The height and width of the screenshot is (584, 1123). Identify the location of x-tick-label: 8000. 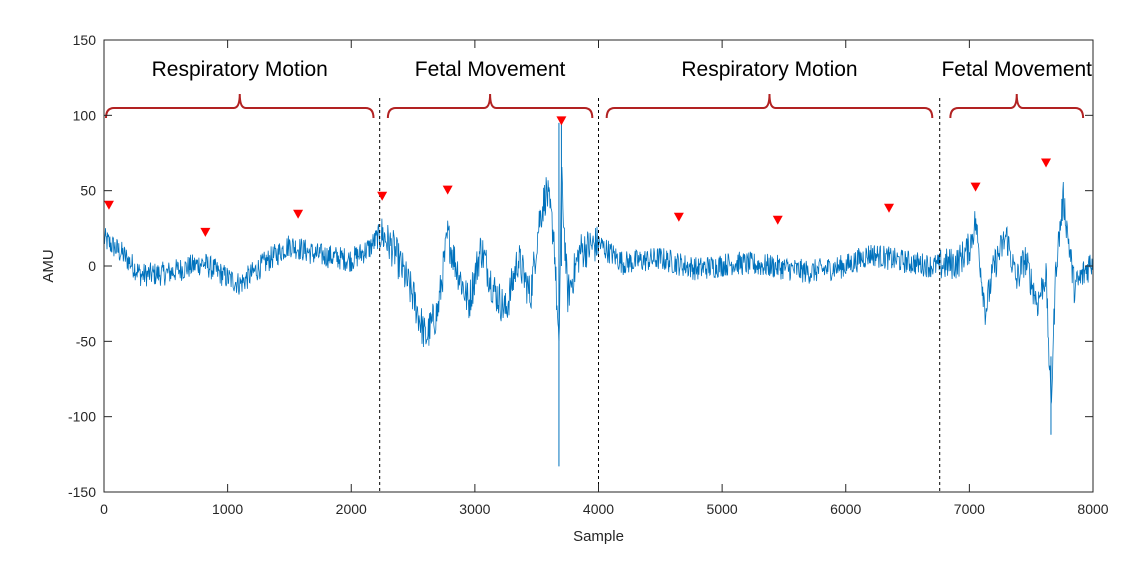
(1092, 509).